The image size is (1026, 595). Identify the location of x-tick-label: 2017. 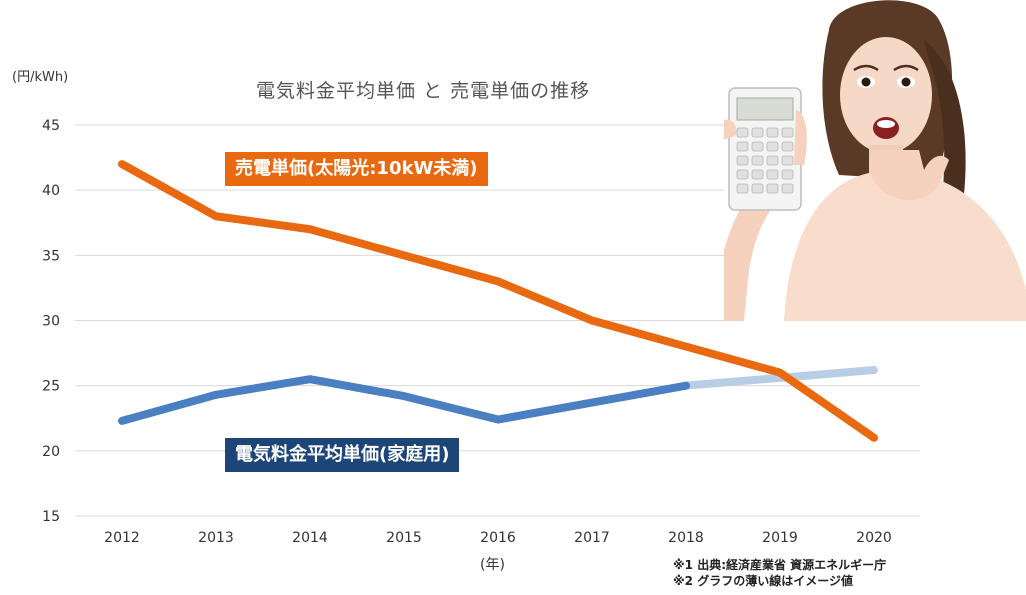
(592, 538).